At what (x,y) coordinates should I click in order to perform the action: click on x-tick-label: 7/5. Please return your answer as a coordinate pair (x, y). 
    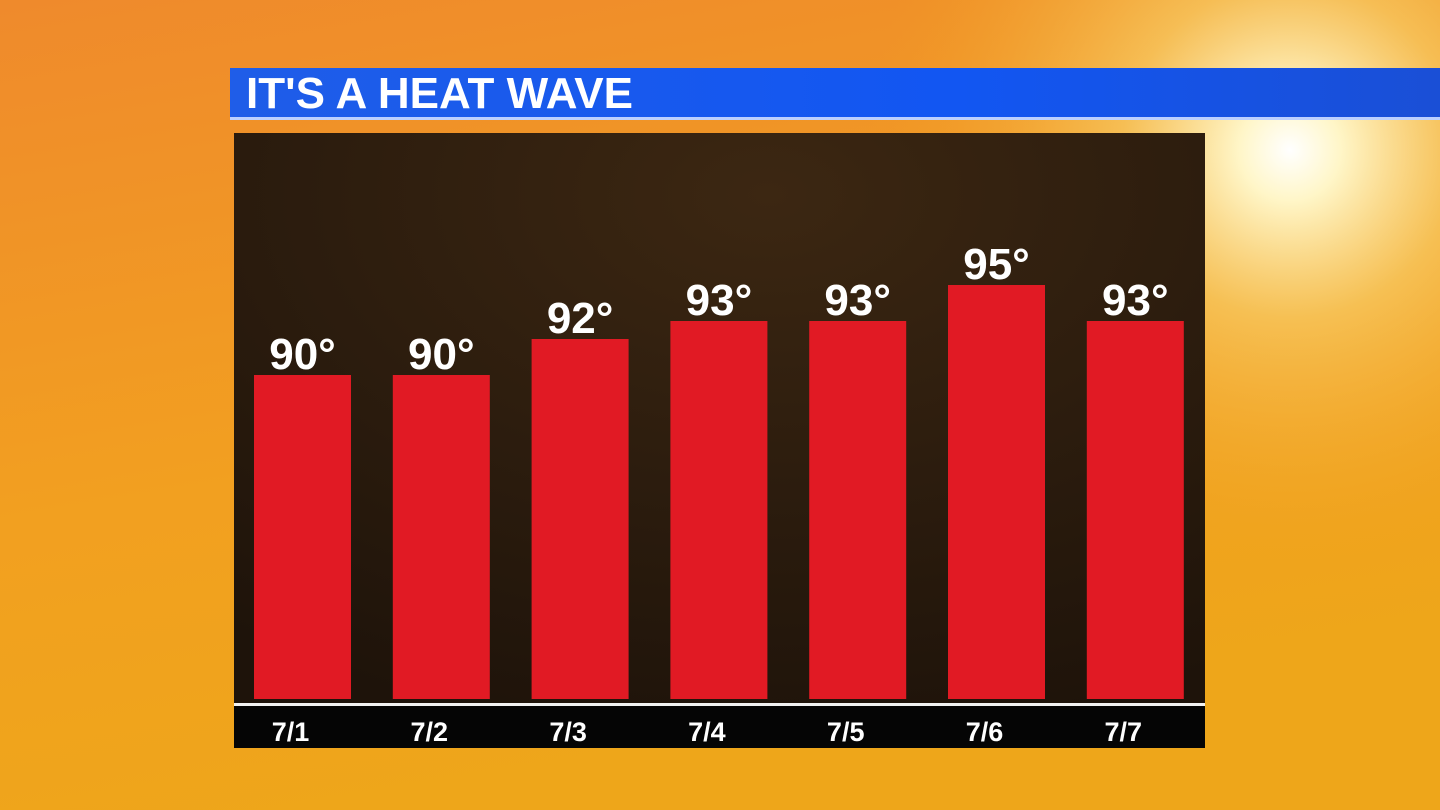
    Looking at the image, I should click on (846, 732).